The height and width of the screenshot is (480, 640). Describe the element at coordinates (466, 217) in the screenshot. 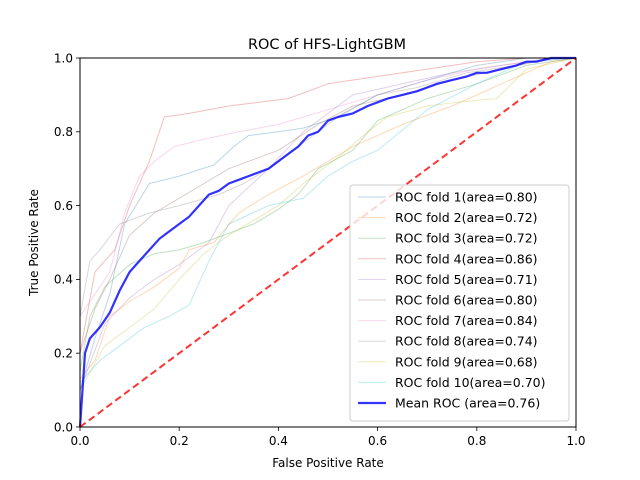

I see `legend-label-roc-fold-2-area-0-72: ROC fold 2(area=0.72)` at that location.